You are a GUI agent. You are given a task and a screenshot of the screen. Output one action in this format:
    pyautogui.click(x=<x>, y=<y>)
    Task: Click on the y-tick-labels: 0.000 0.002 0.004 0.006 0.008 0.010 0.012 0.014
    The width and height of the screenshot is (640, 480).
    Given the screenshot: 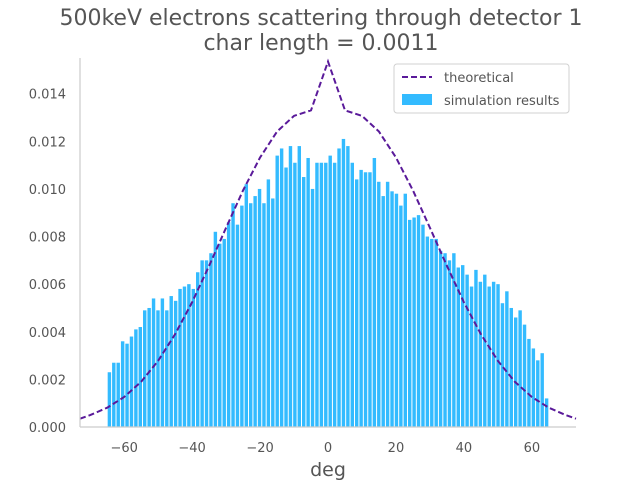 What is the action you would take?
    pyautogui.click(x=47, y=262)
    